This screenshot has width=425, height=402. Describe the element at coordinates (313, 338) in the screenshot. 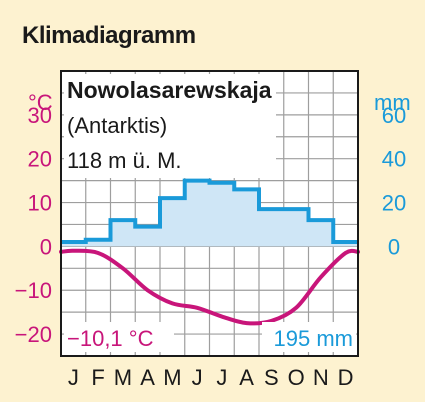

I see `annual-precipitation: 195 mm` at that location.